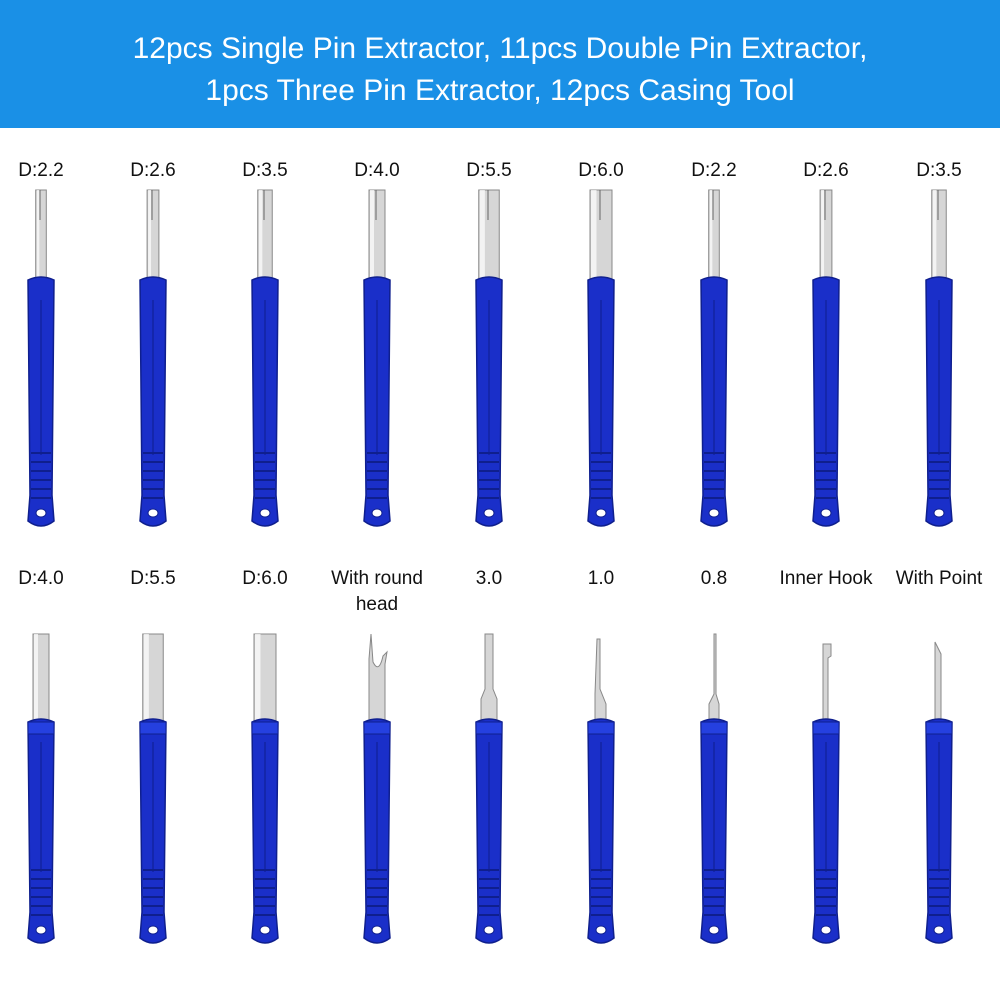 Image resolution: width=1000 pixels, height=1000 pixels. I want to click on tool-label: With Point, so click(939, 578).